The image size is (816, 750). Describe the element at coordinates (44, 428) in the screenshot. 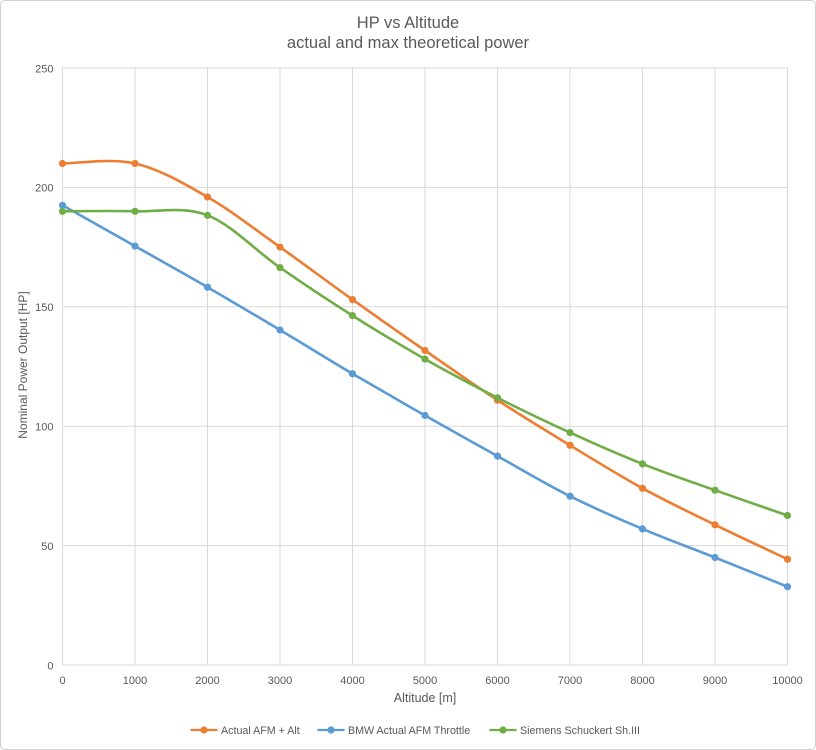

I see `svg-text: 100` at that location.